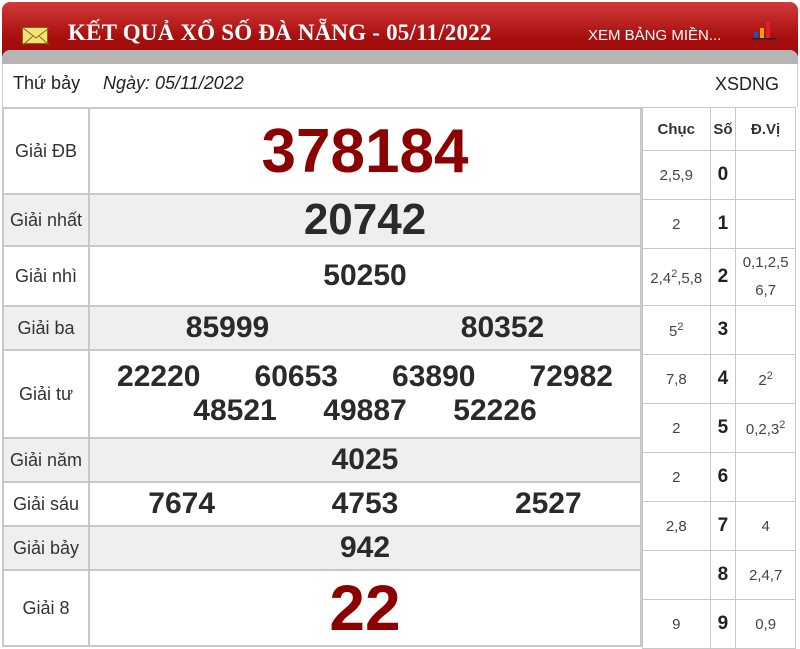 The width and height of the screenshot is (800, 649). I want to click on loto-dvi: 22, so click(765, 379).